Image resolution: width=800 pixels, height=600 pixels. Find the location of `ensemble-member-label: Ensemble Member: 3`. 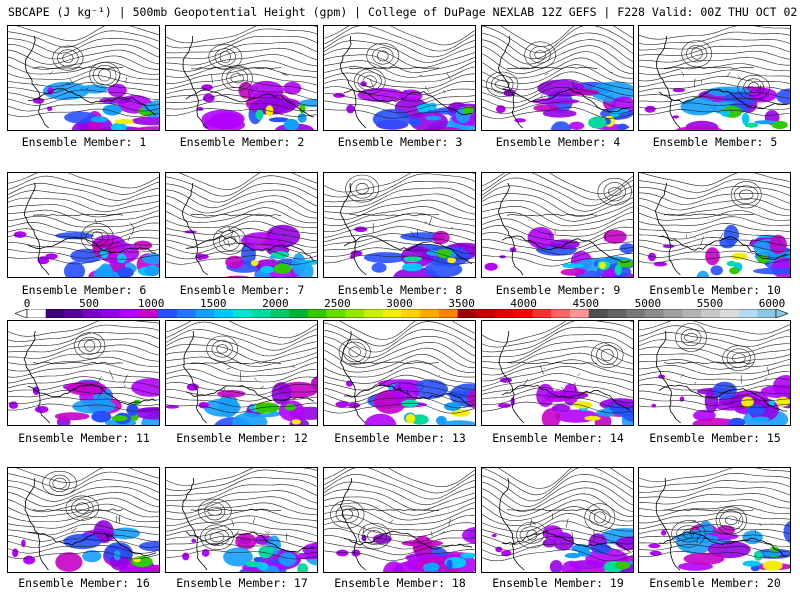

ensemble-member-label: Ensemble Member: 3 is located at coordinates (400, 142).